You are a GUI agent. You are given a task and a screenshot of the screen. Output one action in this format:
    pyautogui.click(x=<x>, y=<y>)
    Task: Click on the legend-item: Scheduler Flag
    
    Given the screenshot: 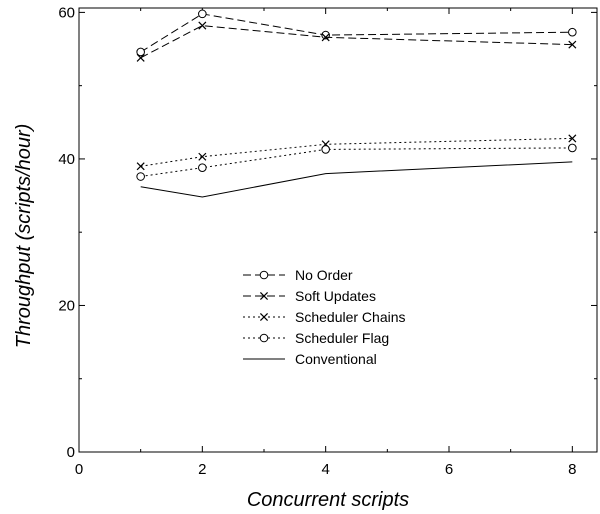 What is the action you would take?
    pyautogui.click(x=316, y=338)
    